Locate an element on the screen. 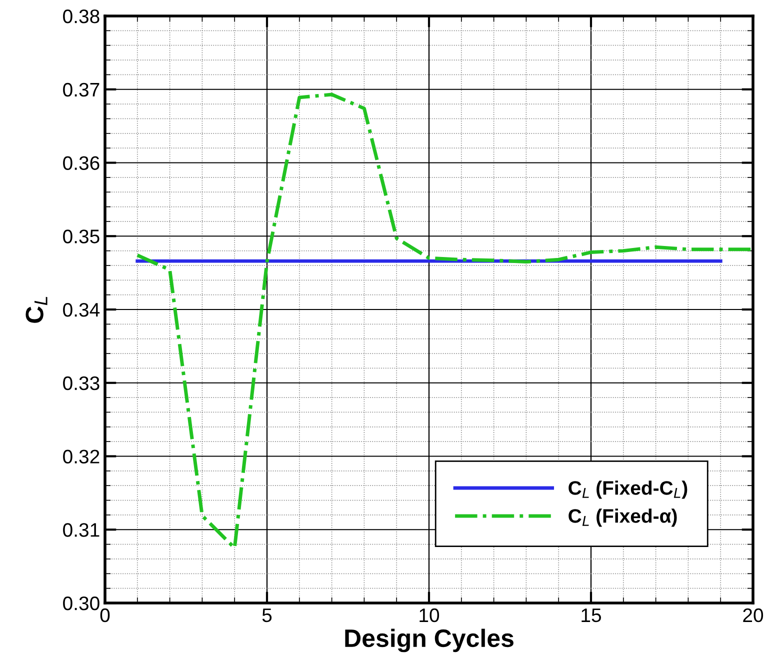 The width and height of the screenshot is (767, 665). y-tick-label: 0.36 is located at coordinates (81, 163).